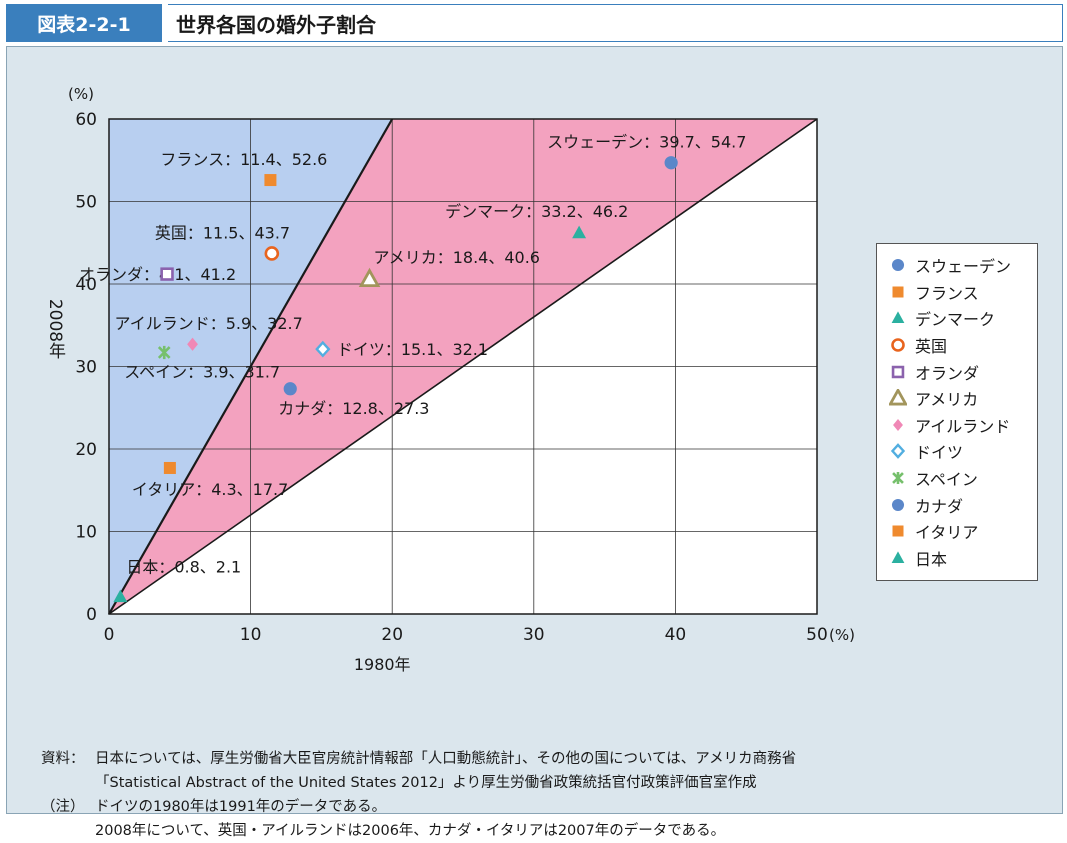 Image resolution: width=1067 pixels, height=843 pixels. I want to click on x-tick-label: 50, so click(817, 635).